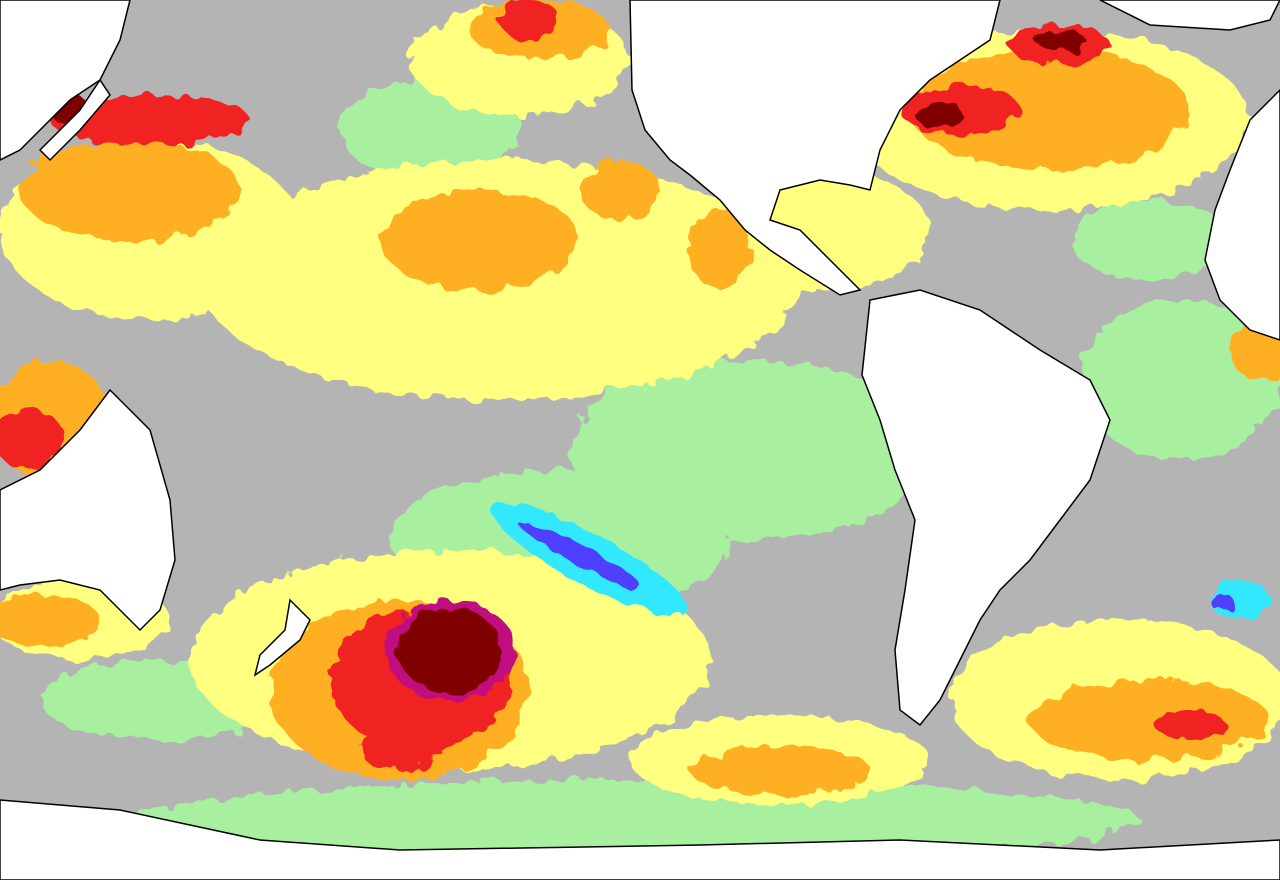 This screenshot has width=1280, height=880. What do you see at coordinates (74, 120) in the screenshot?
I see `japan` at bounding box center [74, 120].